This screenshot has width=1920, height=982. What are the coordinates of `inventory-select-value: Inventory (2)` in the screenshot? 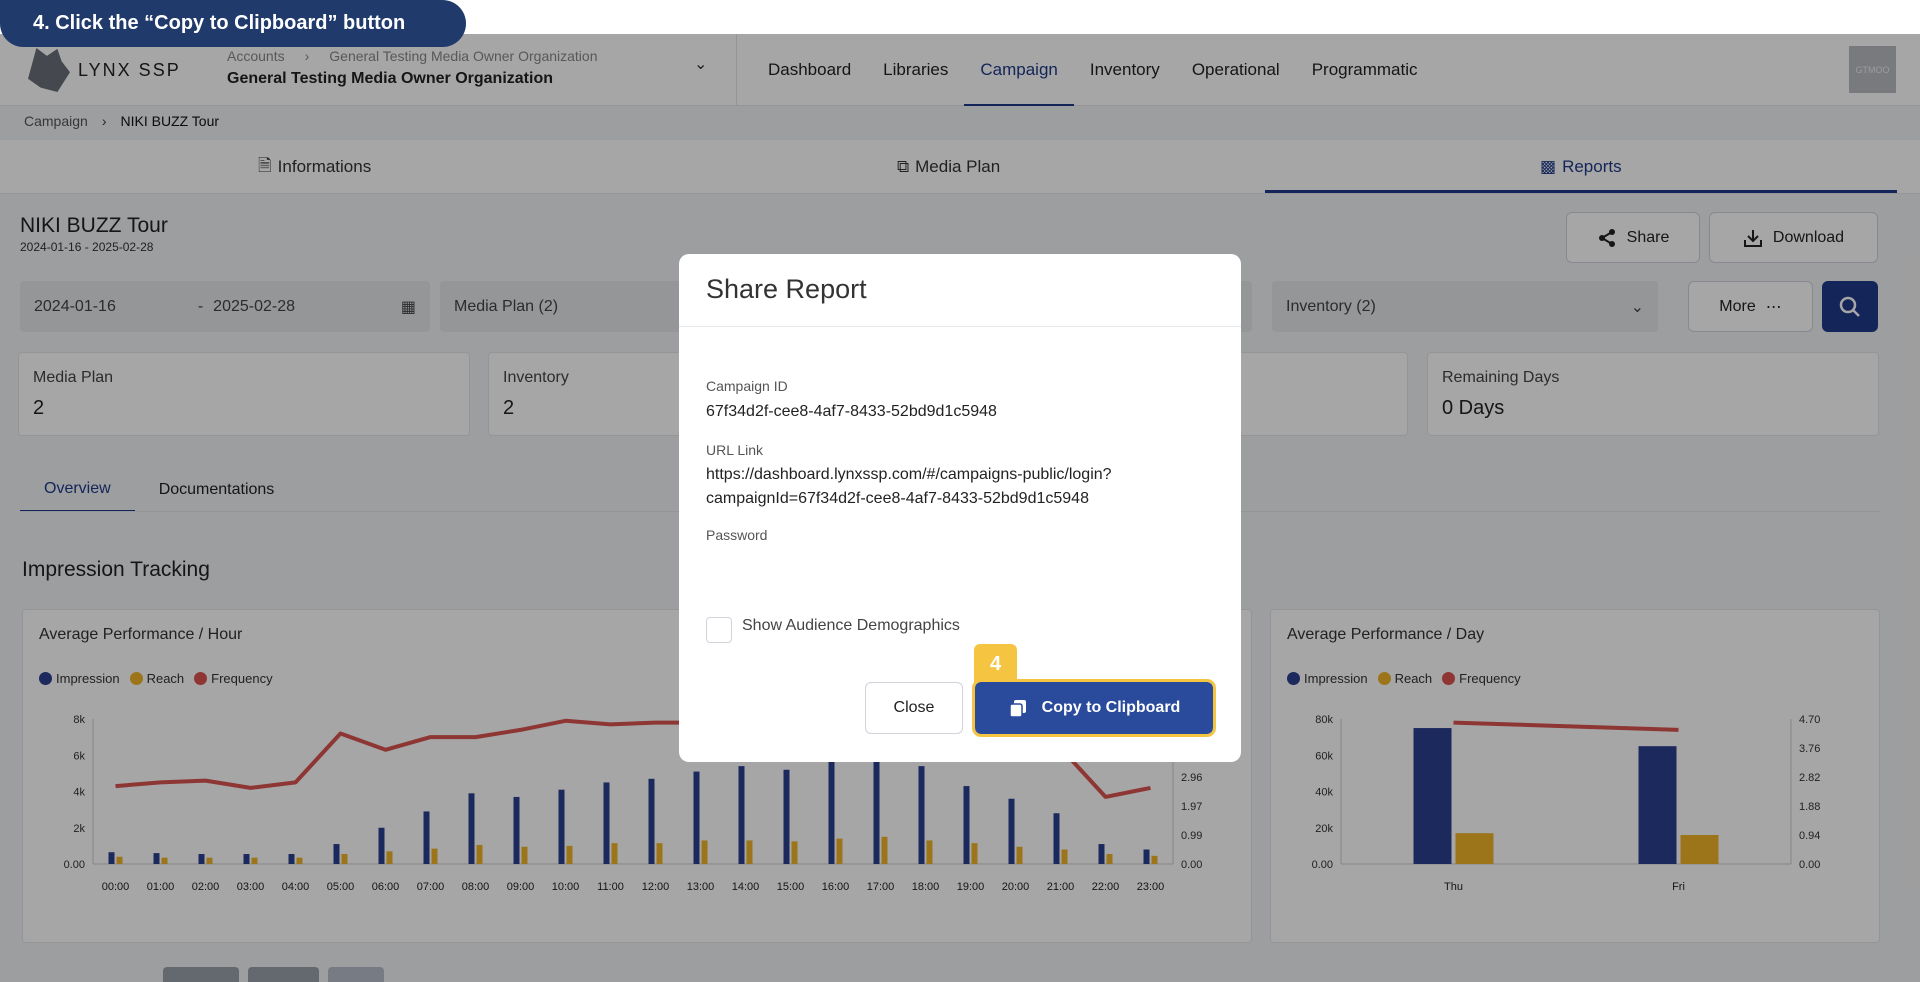 It's located at (1331, 306).